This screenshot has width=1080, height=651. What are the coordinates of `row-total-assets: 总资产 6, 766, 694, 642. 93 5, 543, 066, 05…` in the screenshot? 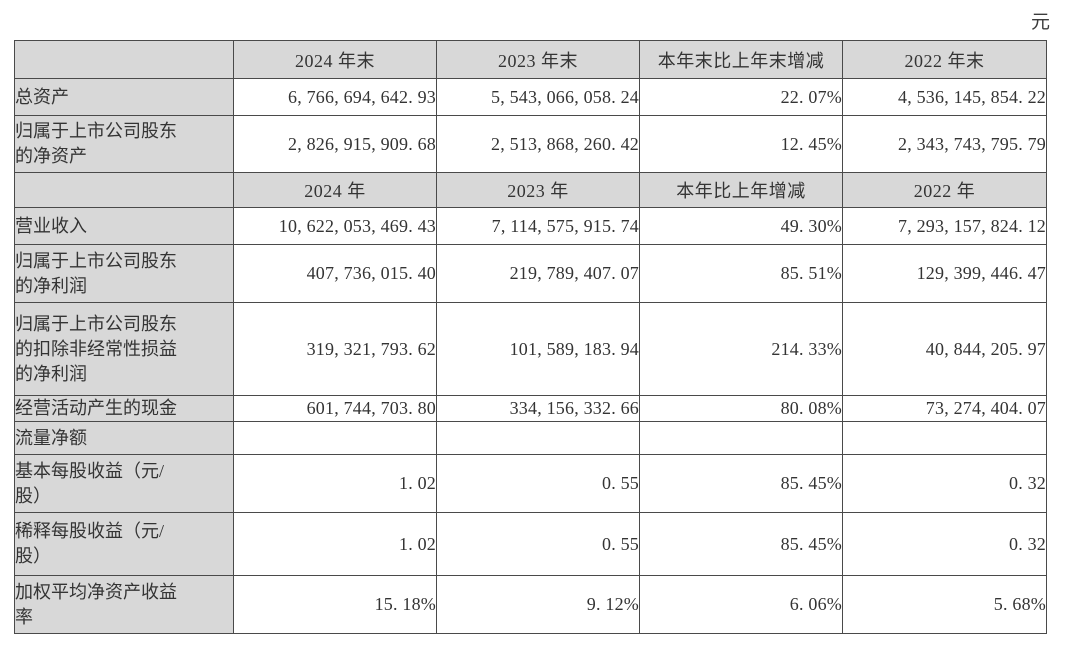 It's located at (530, 97).